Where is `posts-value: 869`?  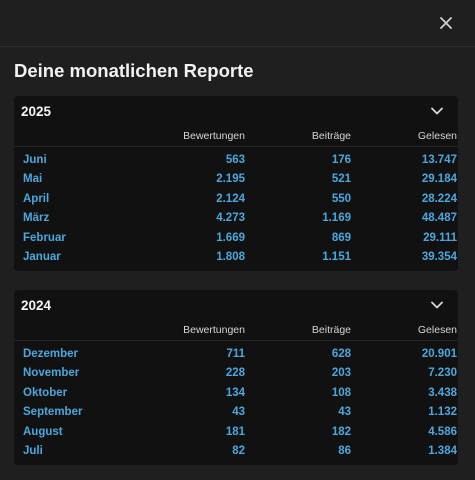 posts-value: 869 is located at coordinates (341, 237).